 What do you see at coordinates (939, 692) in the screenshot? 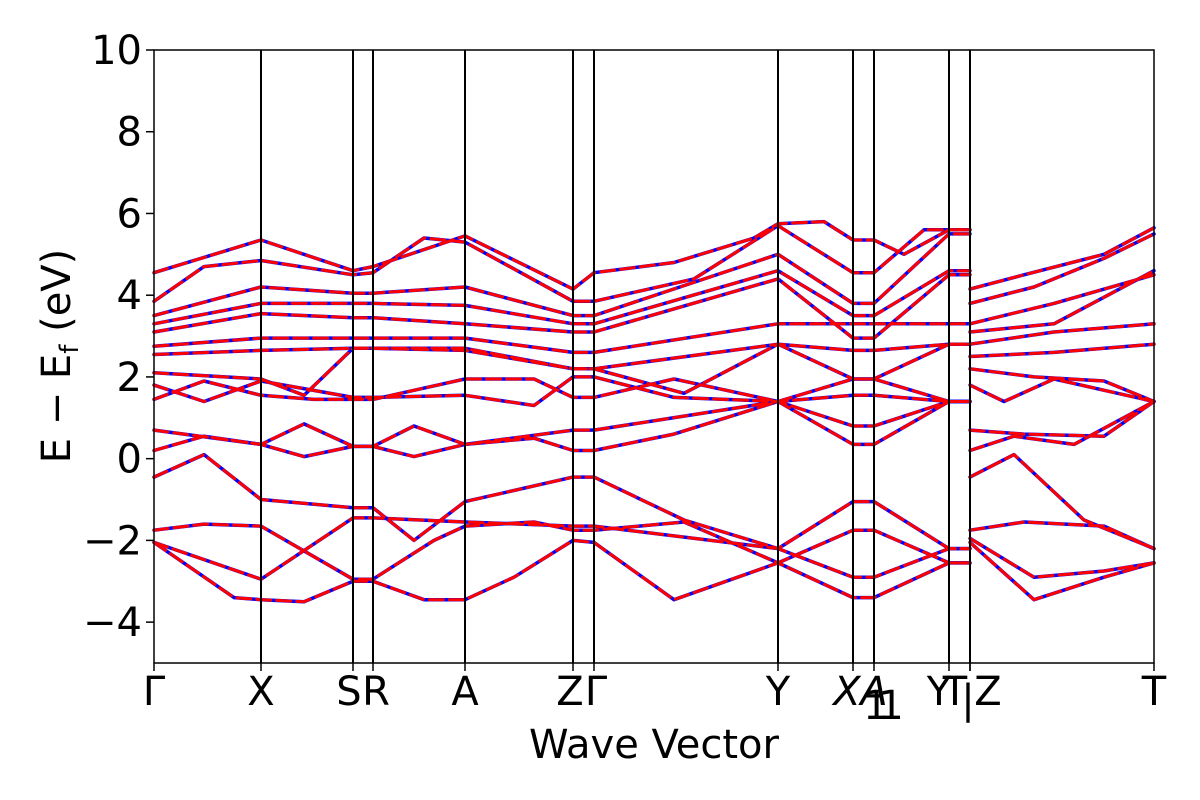
I see `x-tick-label-12: Y` at bounding box center [939, 692].